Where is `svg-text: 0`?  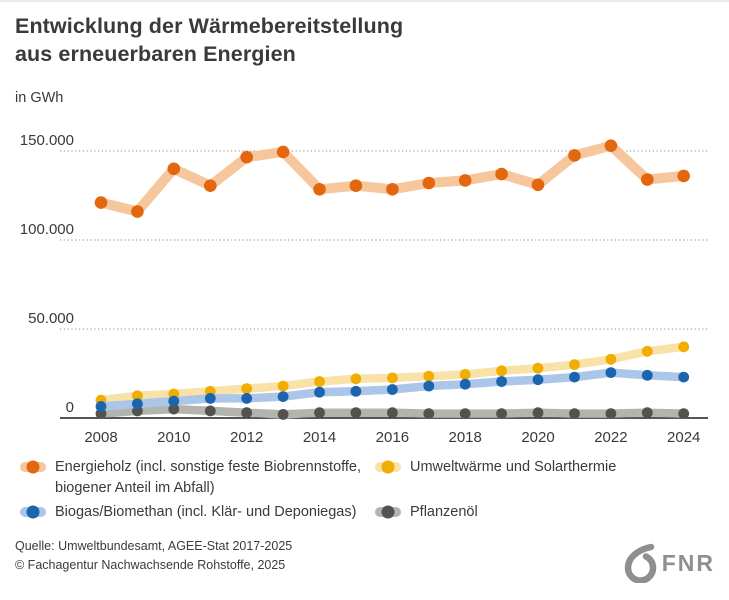
svg-text: 0 is located at coordinates (70, 407).